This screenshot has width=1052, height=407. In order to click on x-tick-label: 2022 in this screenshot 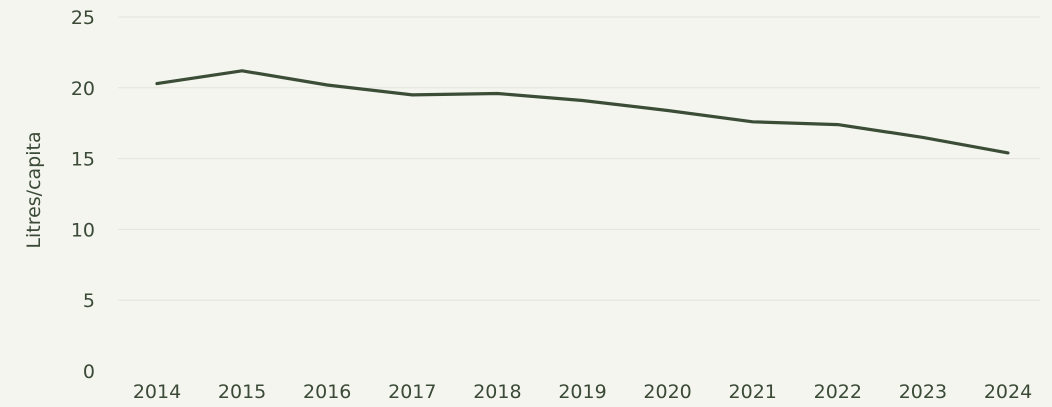, I will do `click(838, 392)`.